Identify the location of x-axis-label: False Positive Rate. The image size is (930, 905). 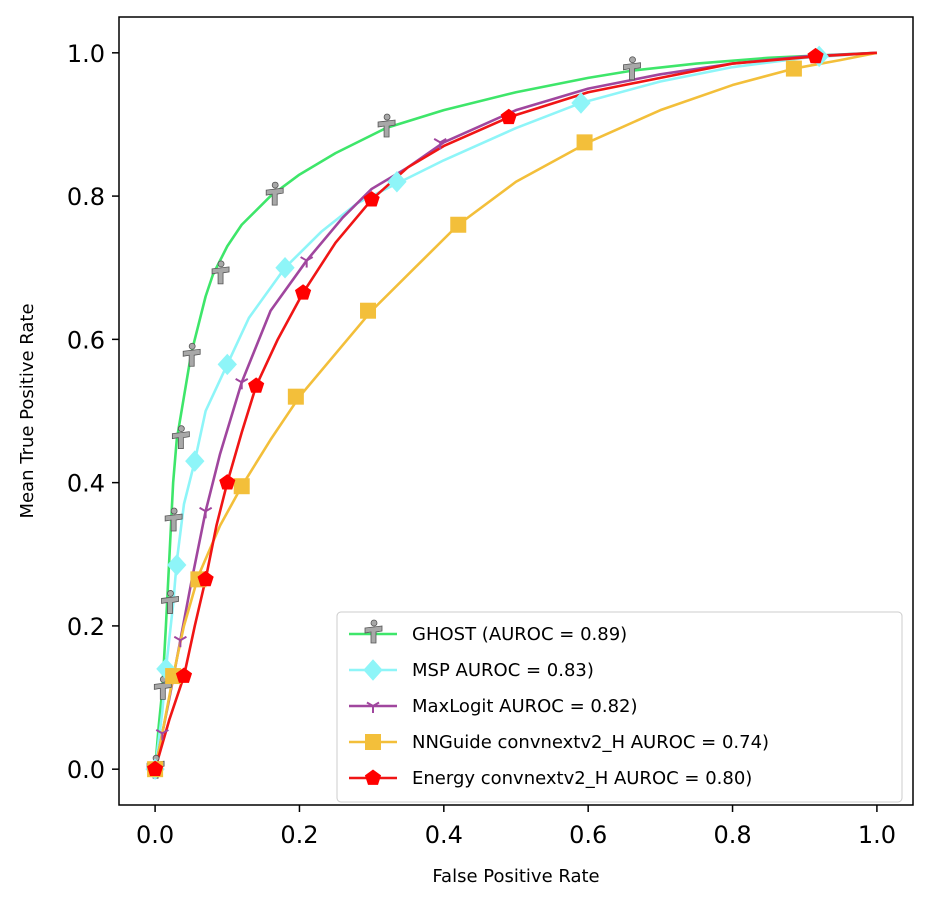
(515, 876).